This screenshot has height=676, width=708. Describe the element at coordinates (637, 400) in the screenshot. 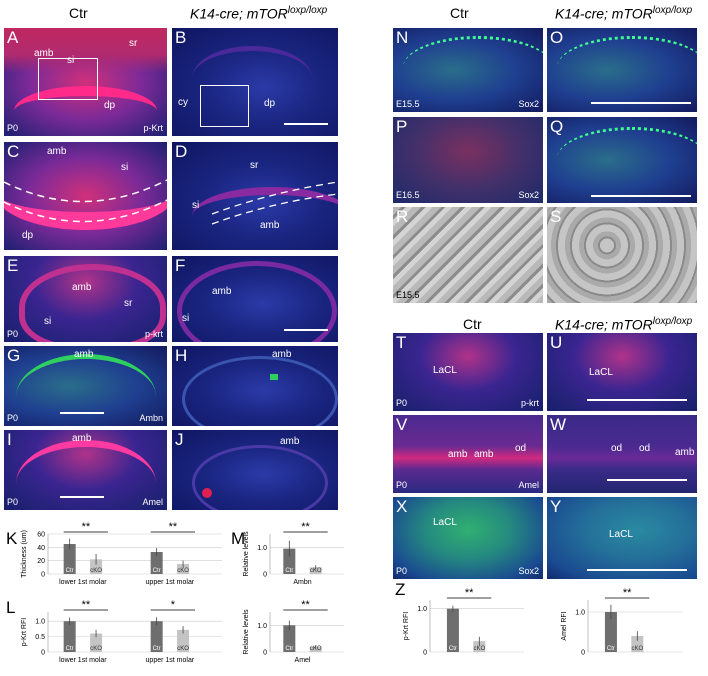

I see `panel-u-scalebar` at that location.